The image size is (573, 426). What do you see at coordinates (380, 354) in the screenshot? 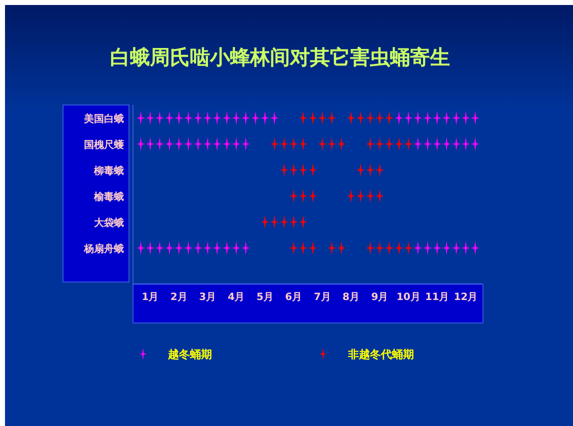
I see `legend-label: 非越冬代蛹期` at bounding box center [380, 354].